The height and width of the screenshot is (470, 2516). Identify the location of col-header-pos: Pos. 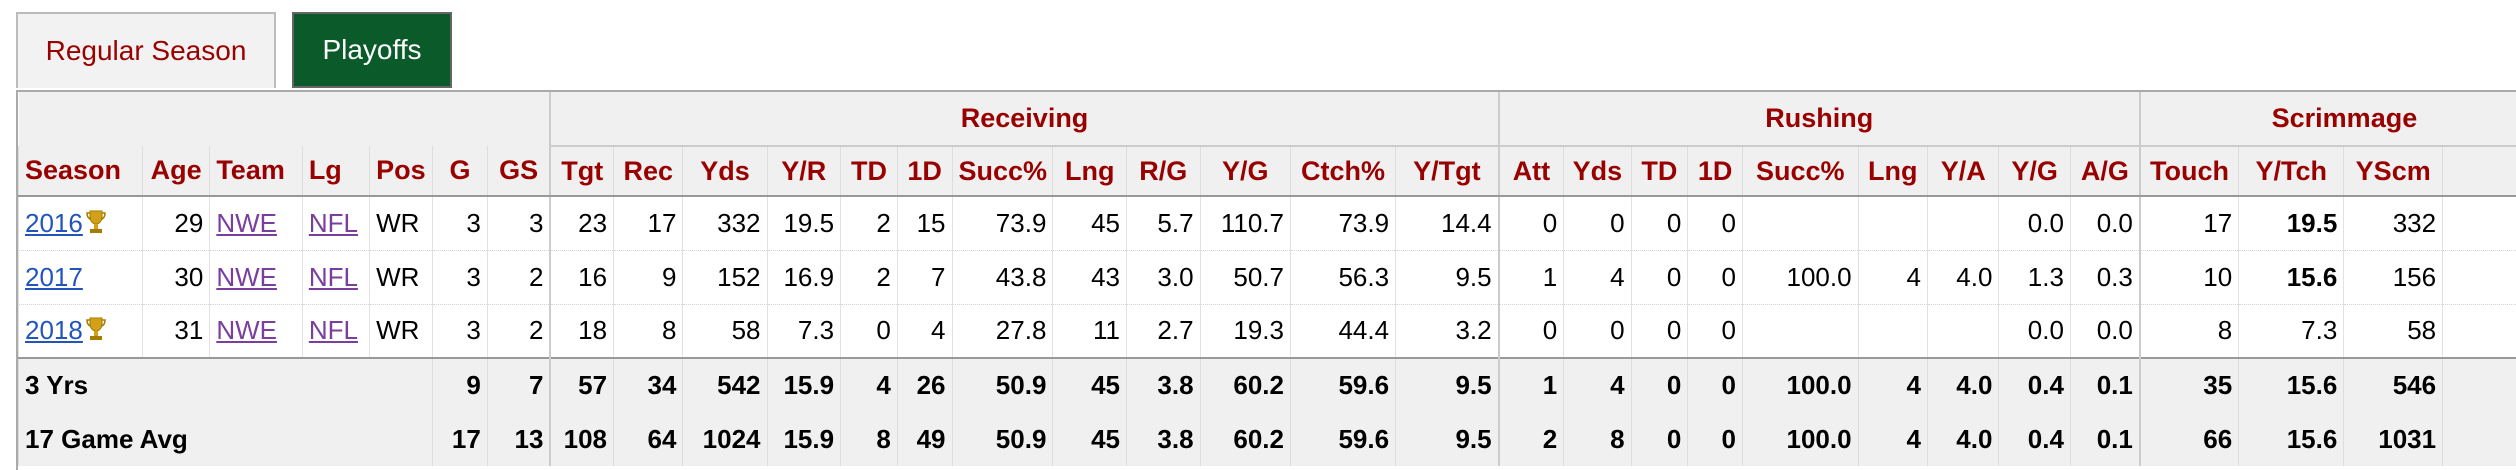
(401, 171).